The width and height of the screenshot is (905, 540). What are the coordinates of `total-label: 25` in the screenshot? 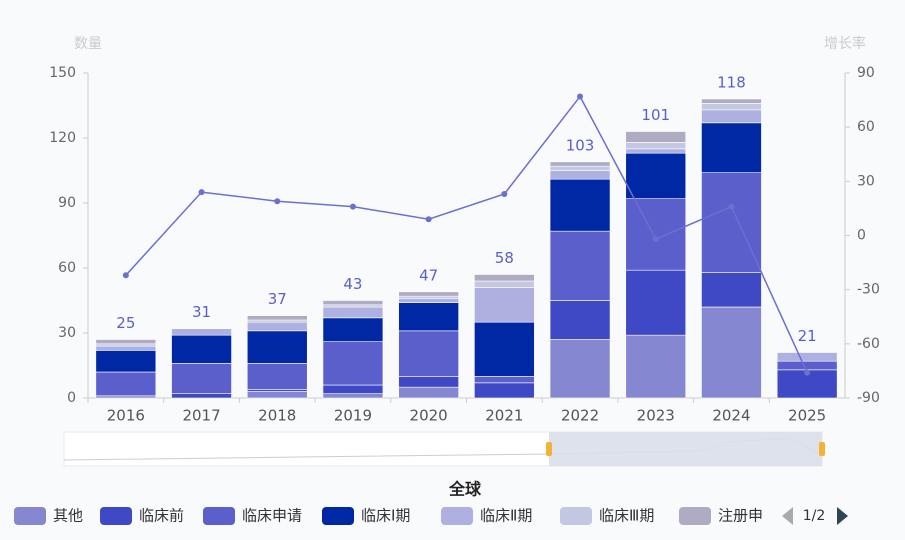 It's located at (125, 323).